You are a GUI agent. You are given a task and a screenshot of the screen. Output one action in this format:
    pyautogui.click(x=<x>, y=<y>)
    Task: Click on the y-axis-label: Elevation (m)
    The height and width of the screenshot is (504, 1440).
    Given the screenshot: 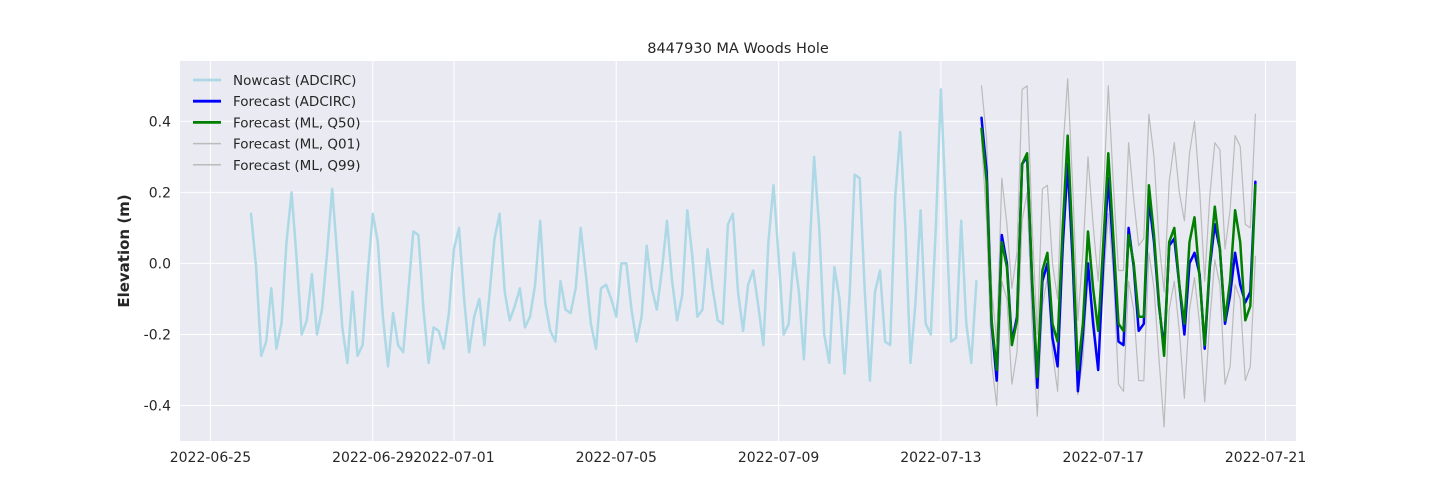 What is the action you would take?
    pyautogui.click(x=124, y=250)
    